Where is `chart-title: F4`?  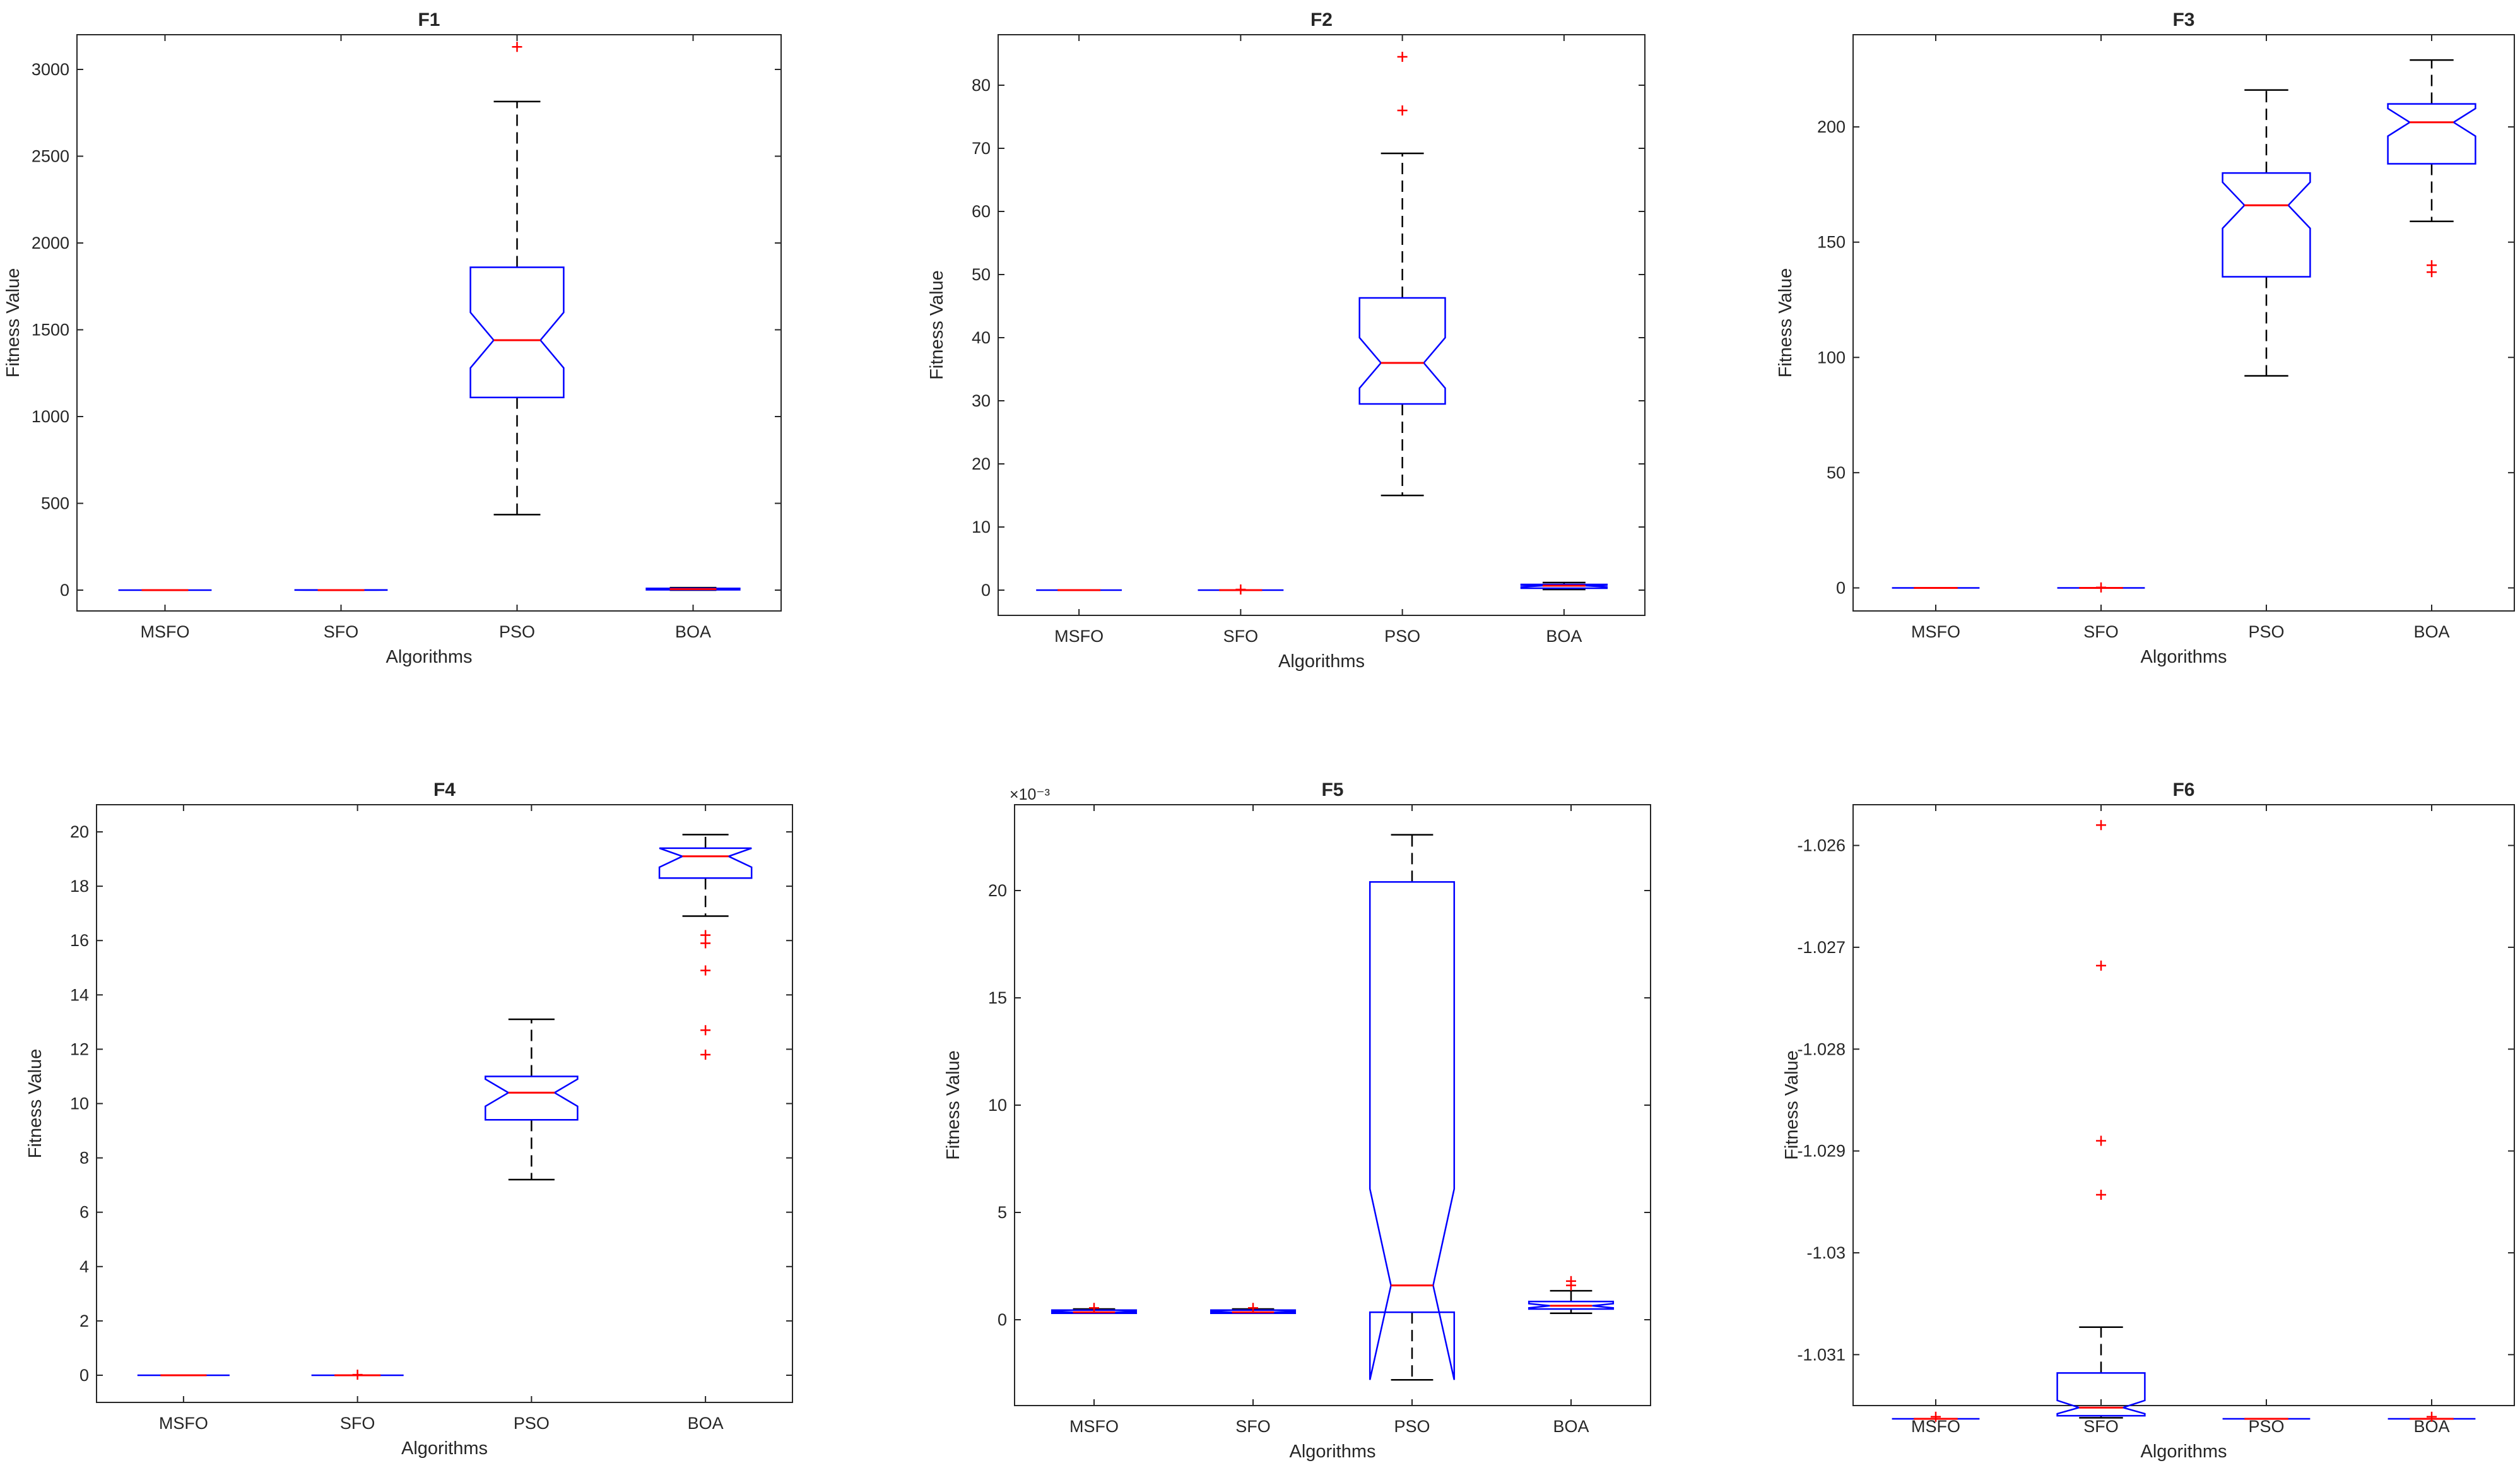 chart-title: F4 is located at coordinates (444, 790).